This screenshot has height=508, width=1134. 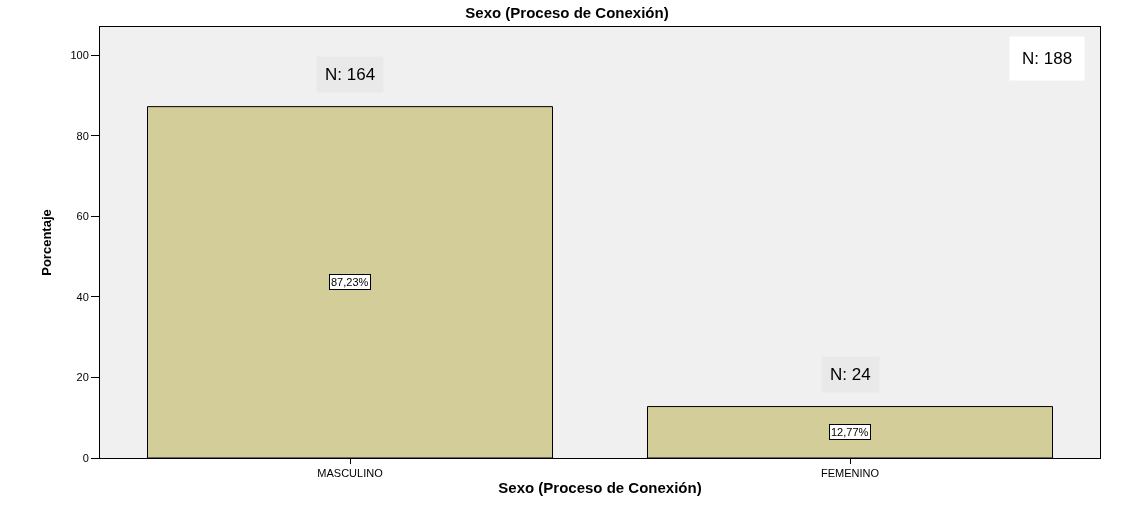 I want to click on chart-title: Sexo (Proceso de Conexión), so click(x=567, y=13).